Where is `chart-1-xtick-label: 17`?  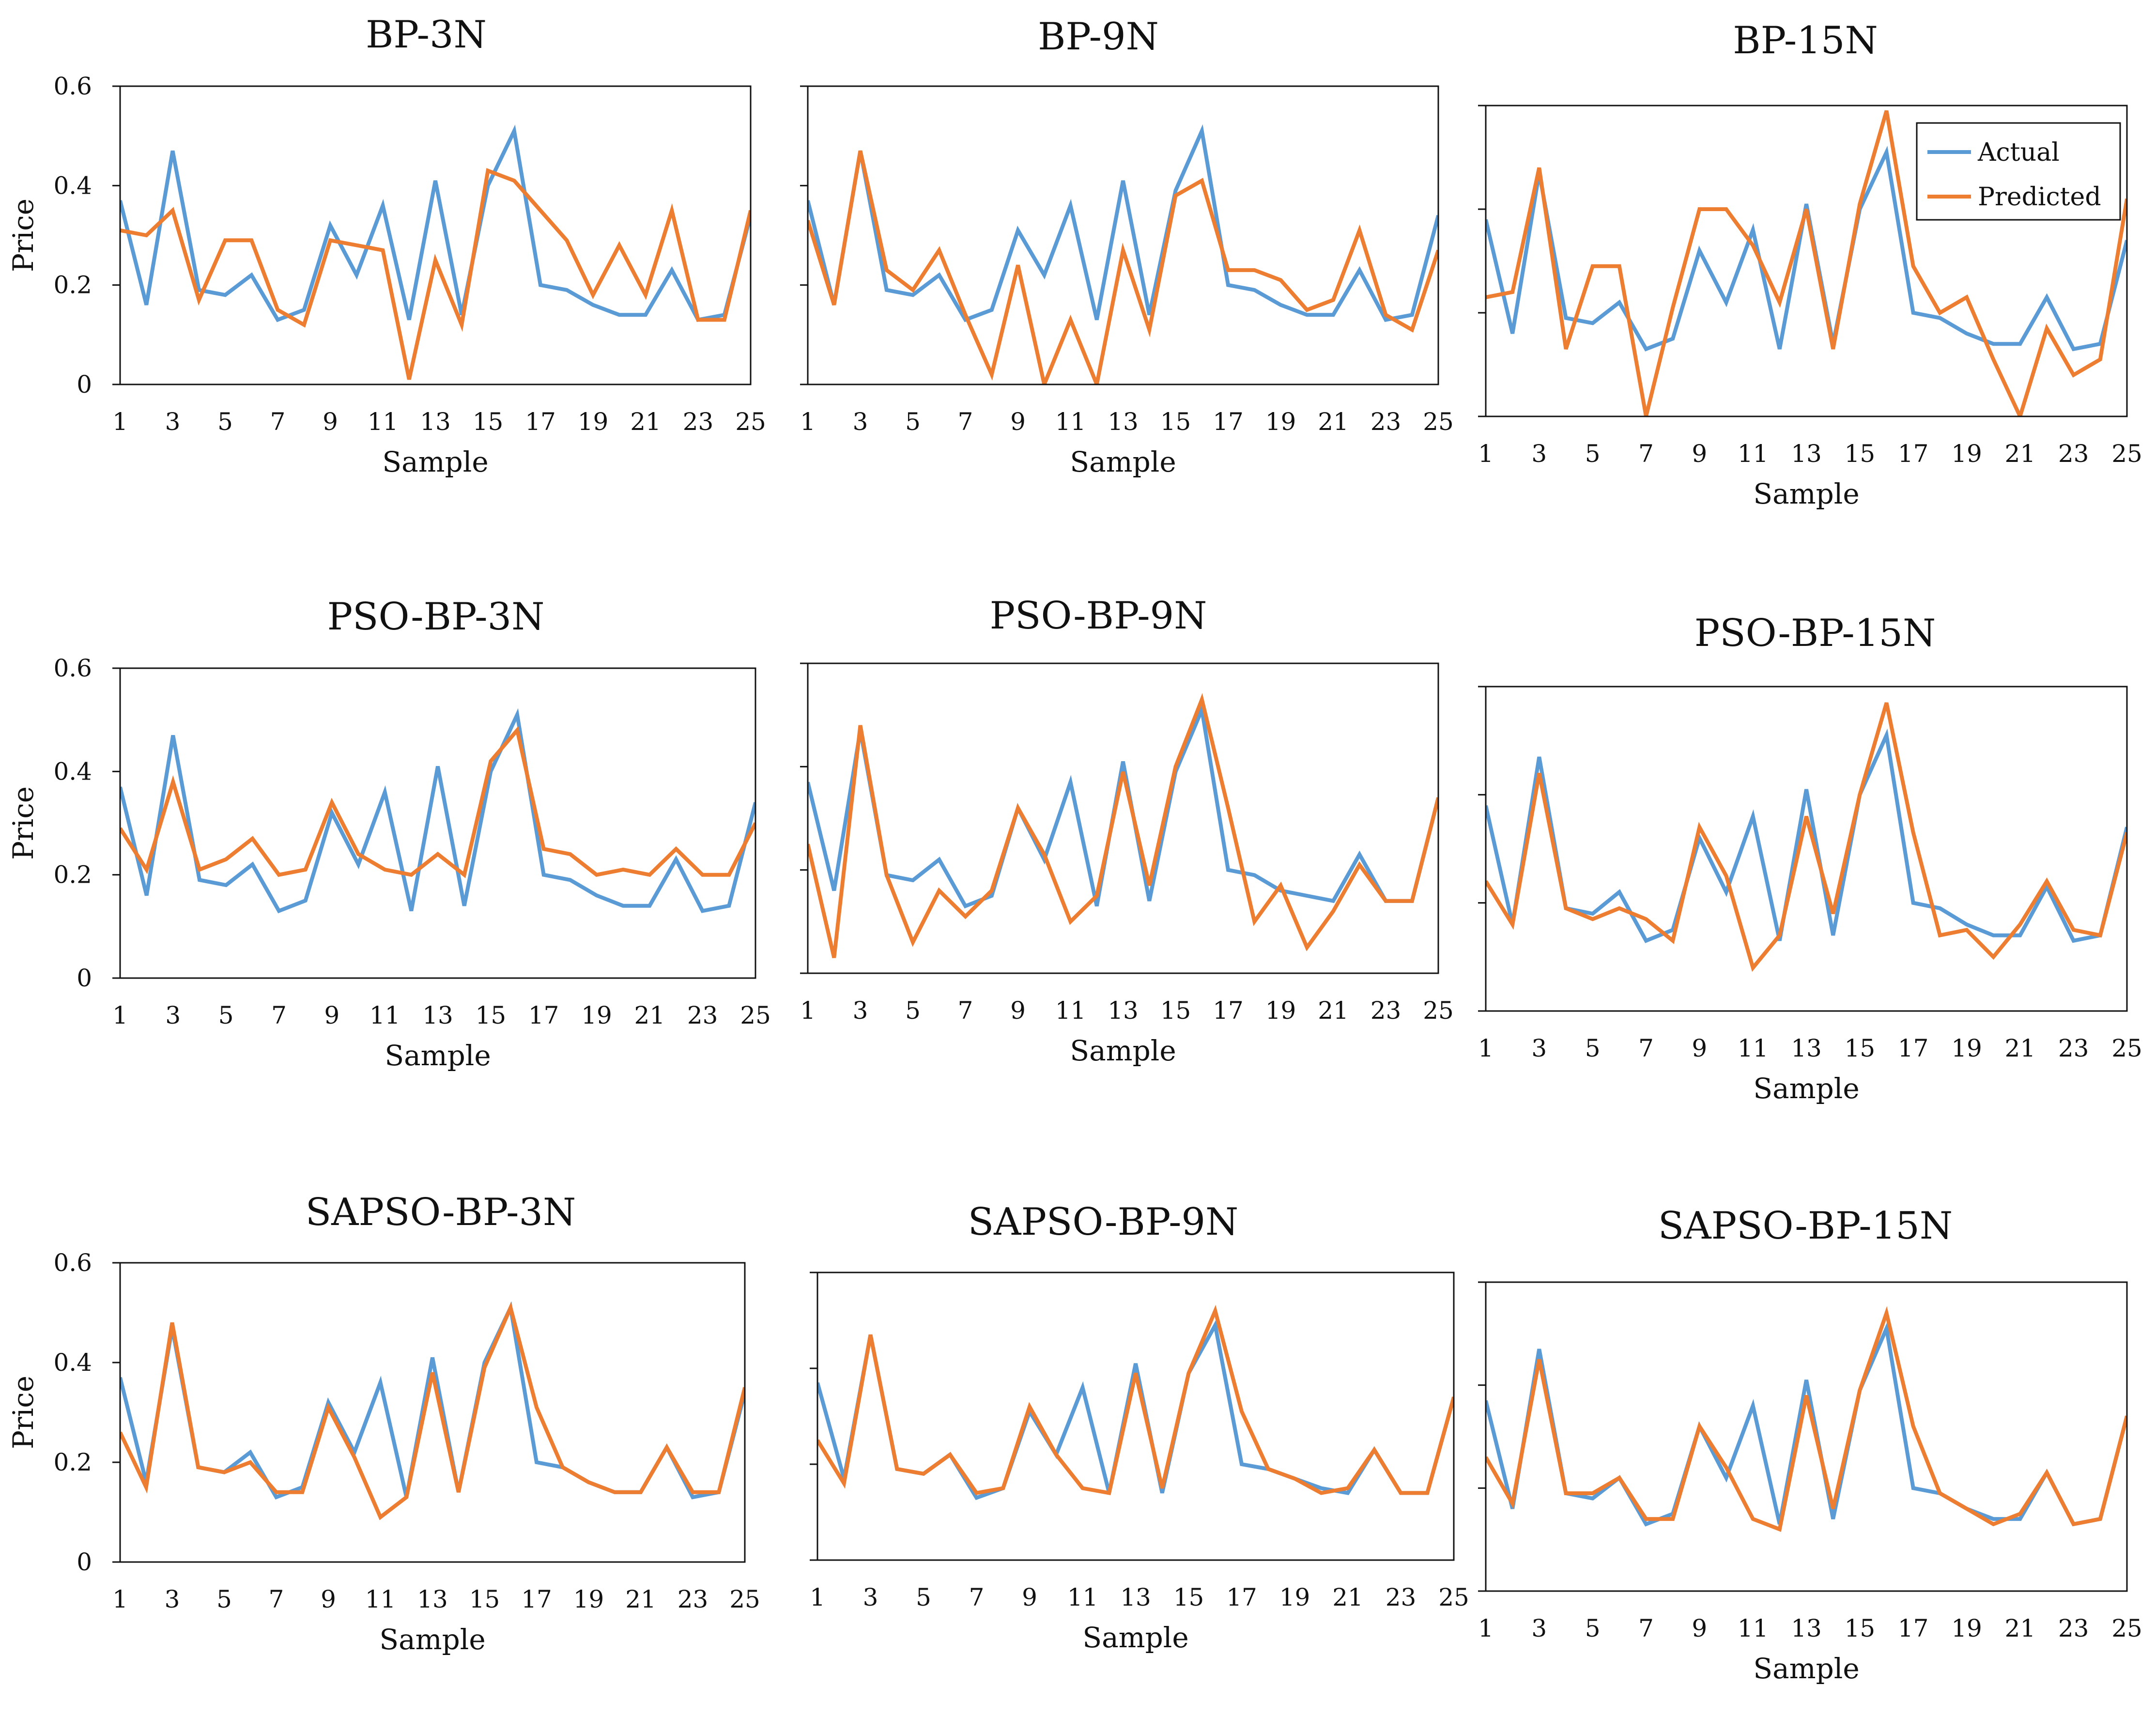 chart-1-xtick-label: 17 is located at coordinates (540, 422).